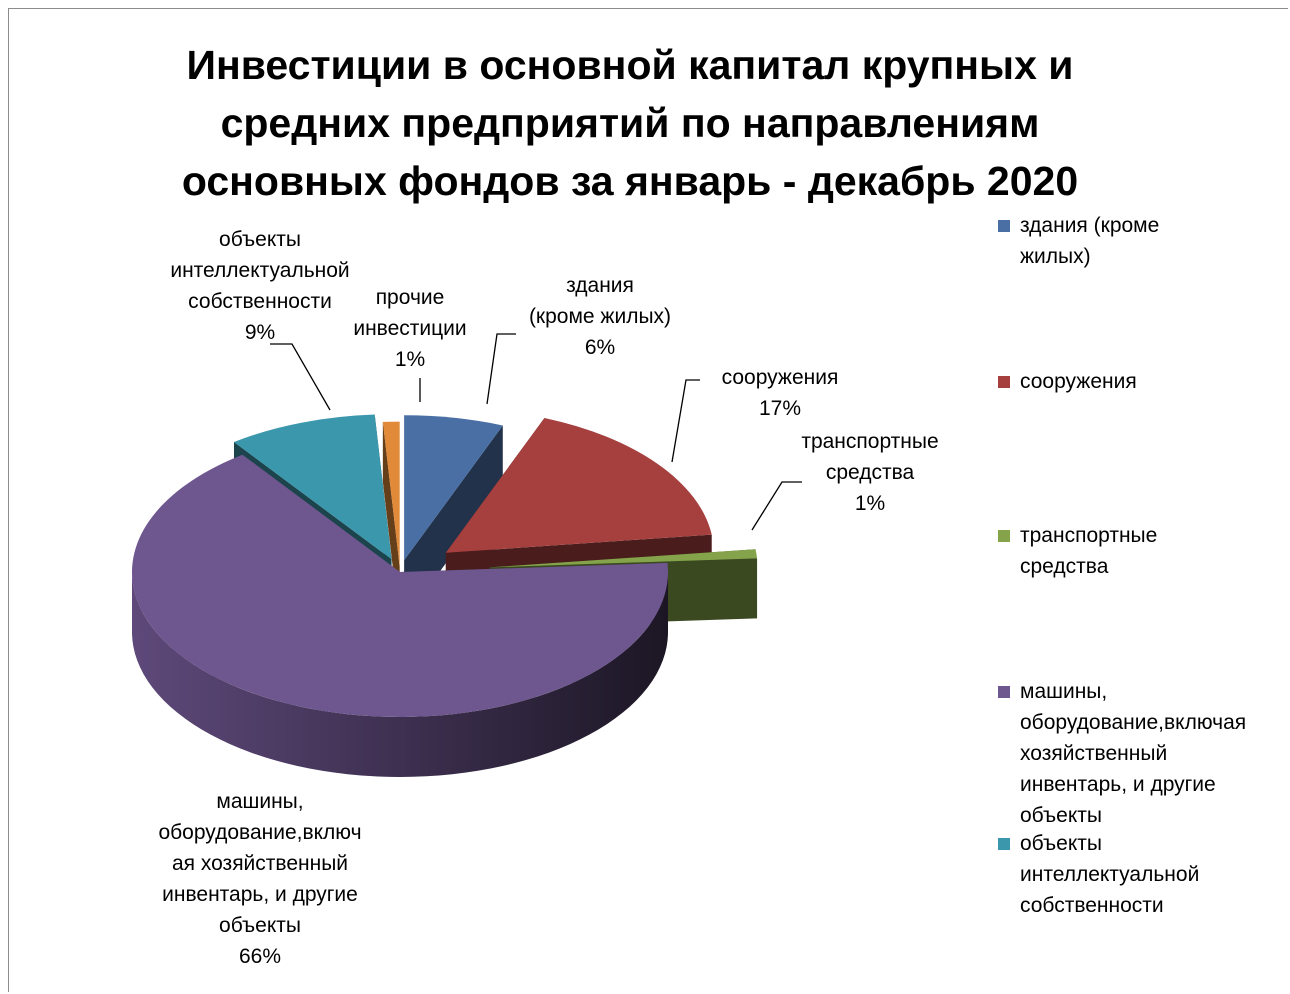 This screenshot has width=1290, height=994. I want to click on data-label-structures-line: 17%, so click(780, 408).